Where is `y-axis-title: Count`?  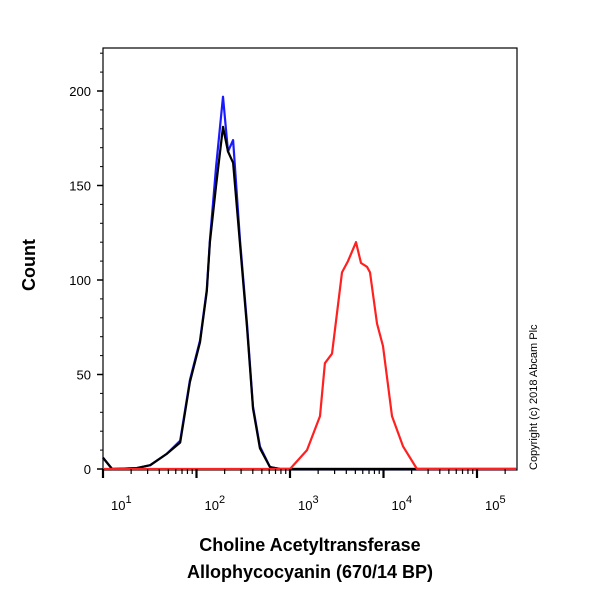
y-axis-title: Count is located at coordinates (29, 265).